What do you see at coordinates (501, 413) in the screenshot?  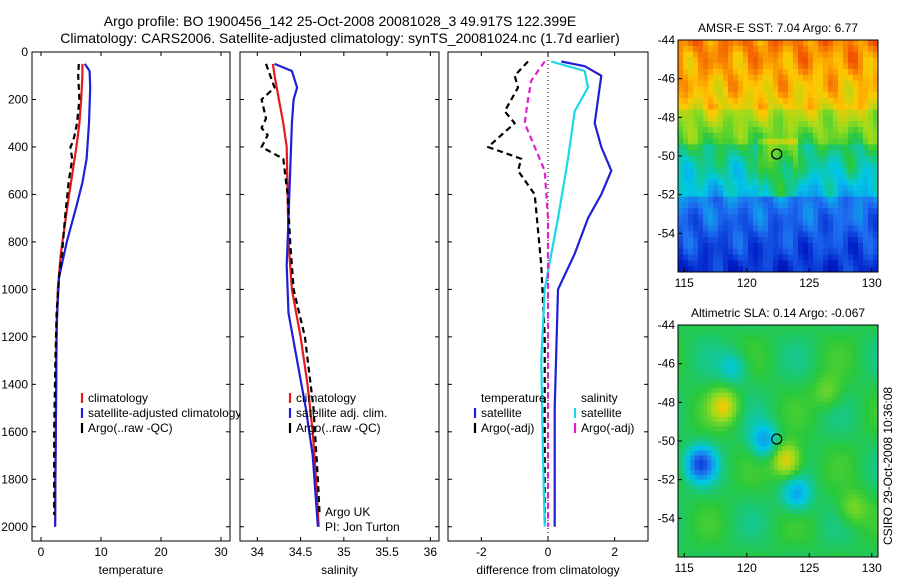 I see `legend-entry: satellite` at bounding box center [501, 413].